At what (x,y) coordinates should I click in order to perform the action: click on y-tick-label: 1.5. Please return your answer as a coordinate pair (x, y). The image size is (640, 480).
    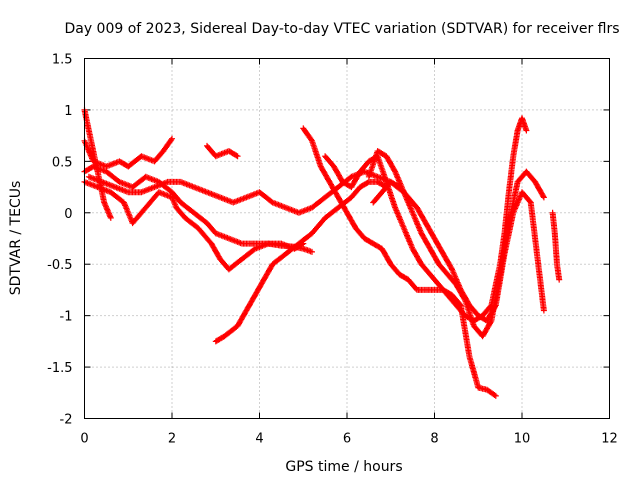
    Looking at the image, I should click on (62, 60).